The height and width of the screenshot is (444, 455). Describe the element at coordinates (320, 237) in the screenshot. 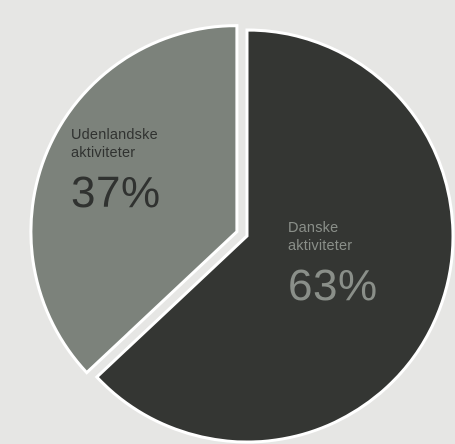

I see `slice-name-danske: Danske aktiviteter` at that location.